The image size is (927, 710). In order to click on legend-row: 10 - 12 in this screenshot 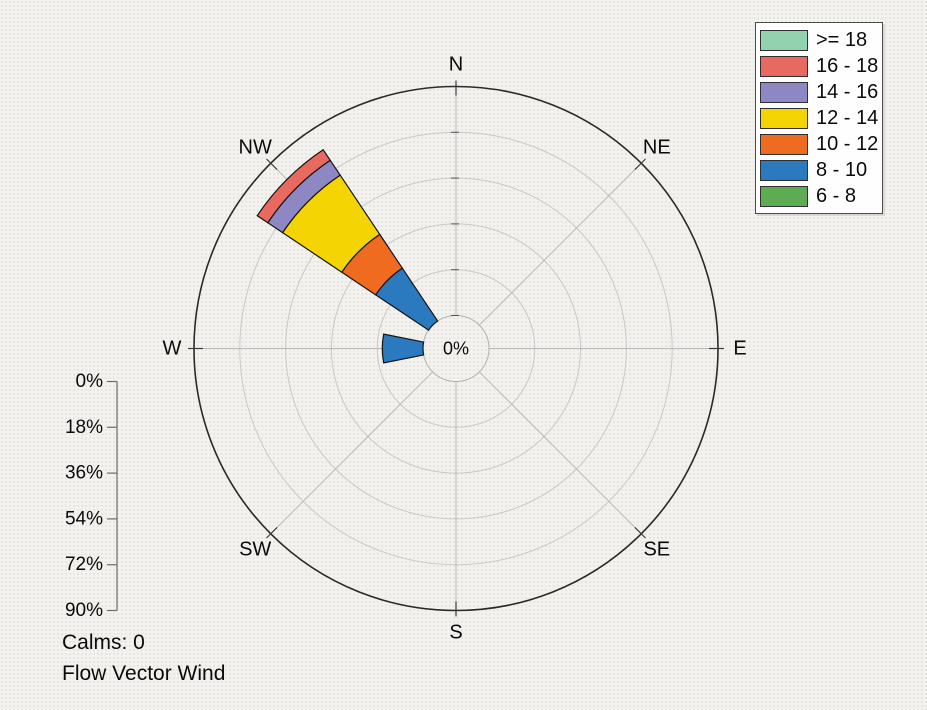, I will do `click(819, 144)`.